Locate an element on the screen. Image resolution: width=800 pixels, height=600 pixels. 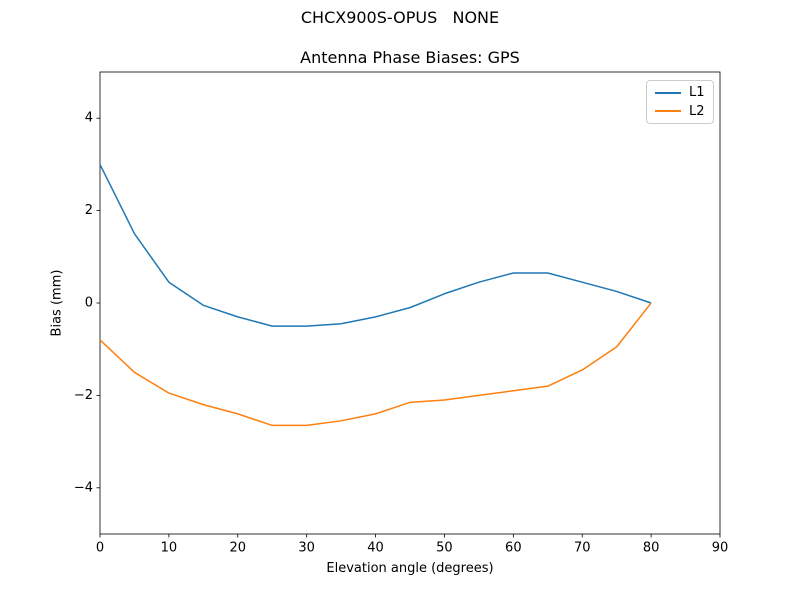
y-tick-label: 0 is located at coordinates (89, 303).